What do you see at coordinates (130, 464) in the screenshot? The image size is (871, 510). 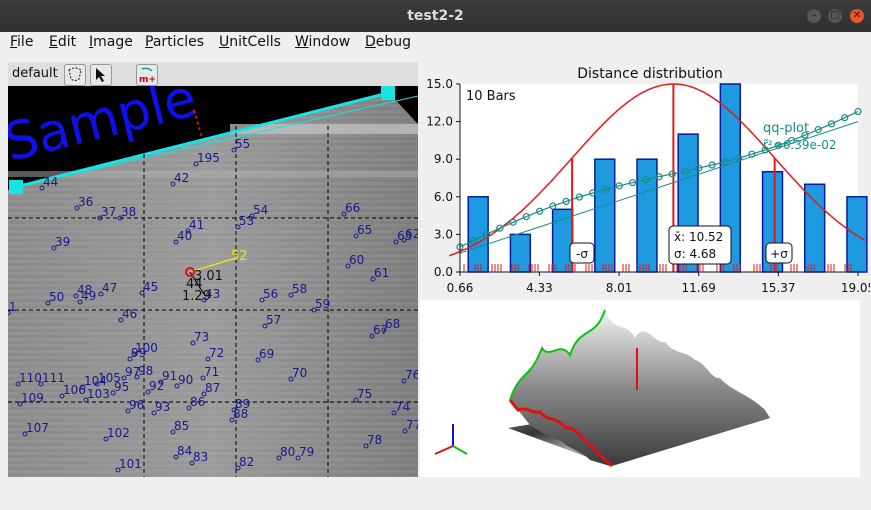 I see `particle-label: 101` at bounding box center [130, 464].